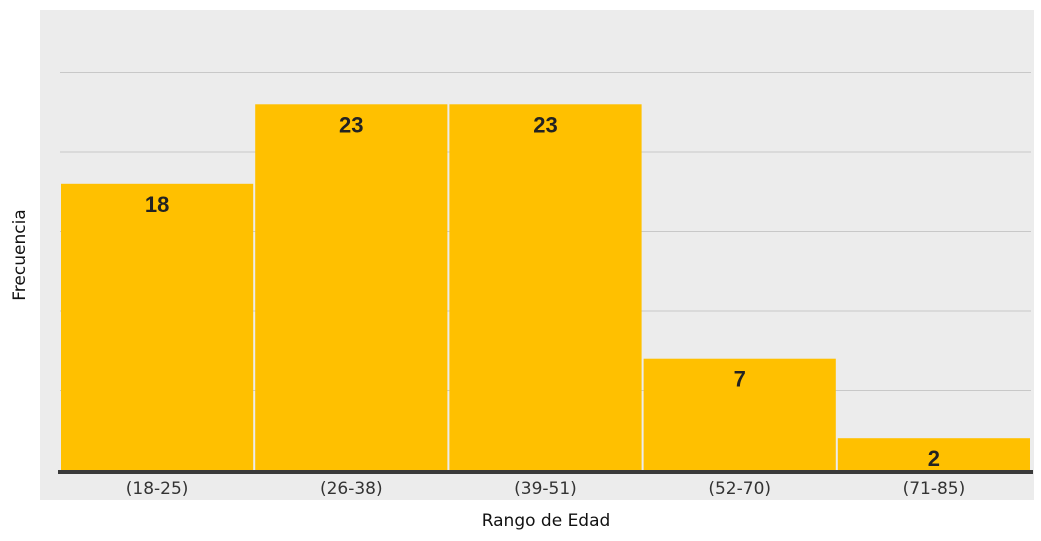 The height and width of the screenshot is (541, 1041). Describe the element at coordinates (157, 489) in the screenshot. I see `x-tick-label: (18-25)` at that location.